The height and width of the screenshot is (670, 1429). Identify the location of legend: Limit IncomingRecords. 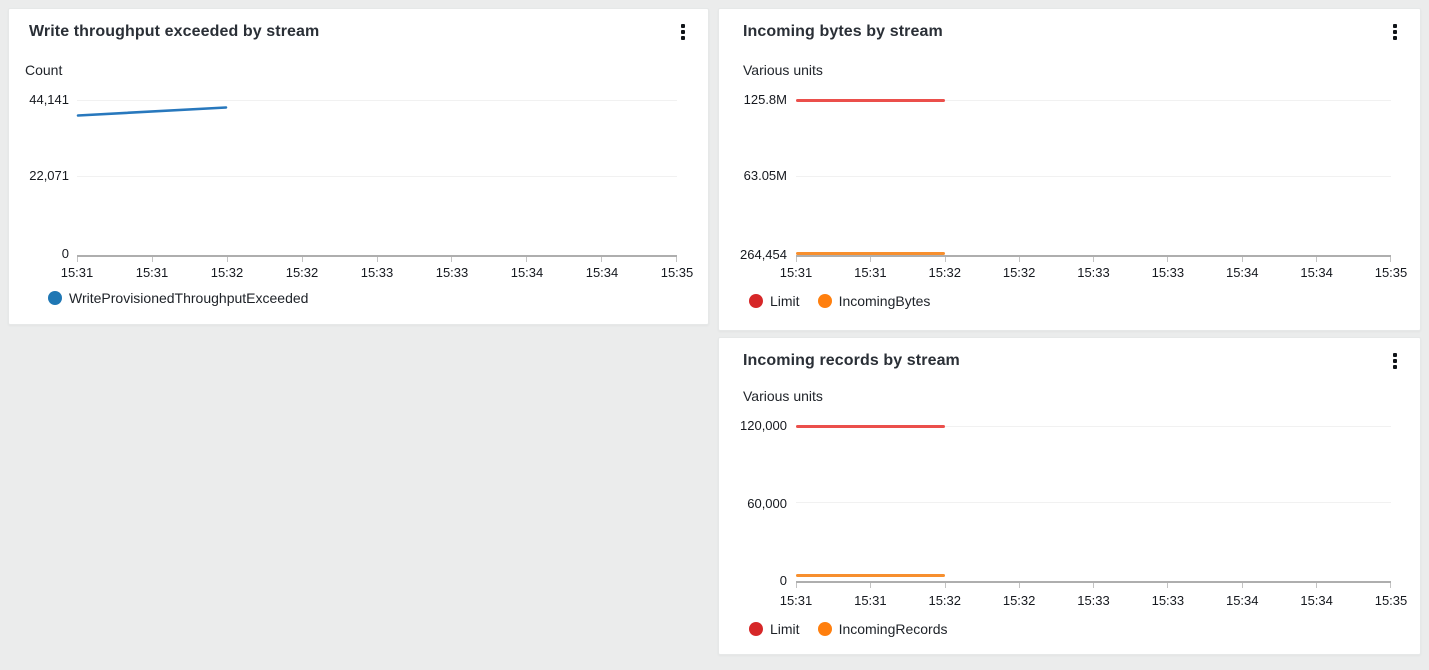
(848, 629).